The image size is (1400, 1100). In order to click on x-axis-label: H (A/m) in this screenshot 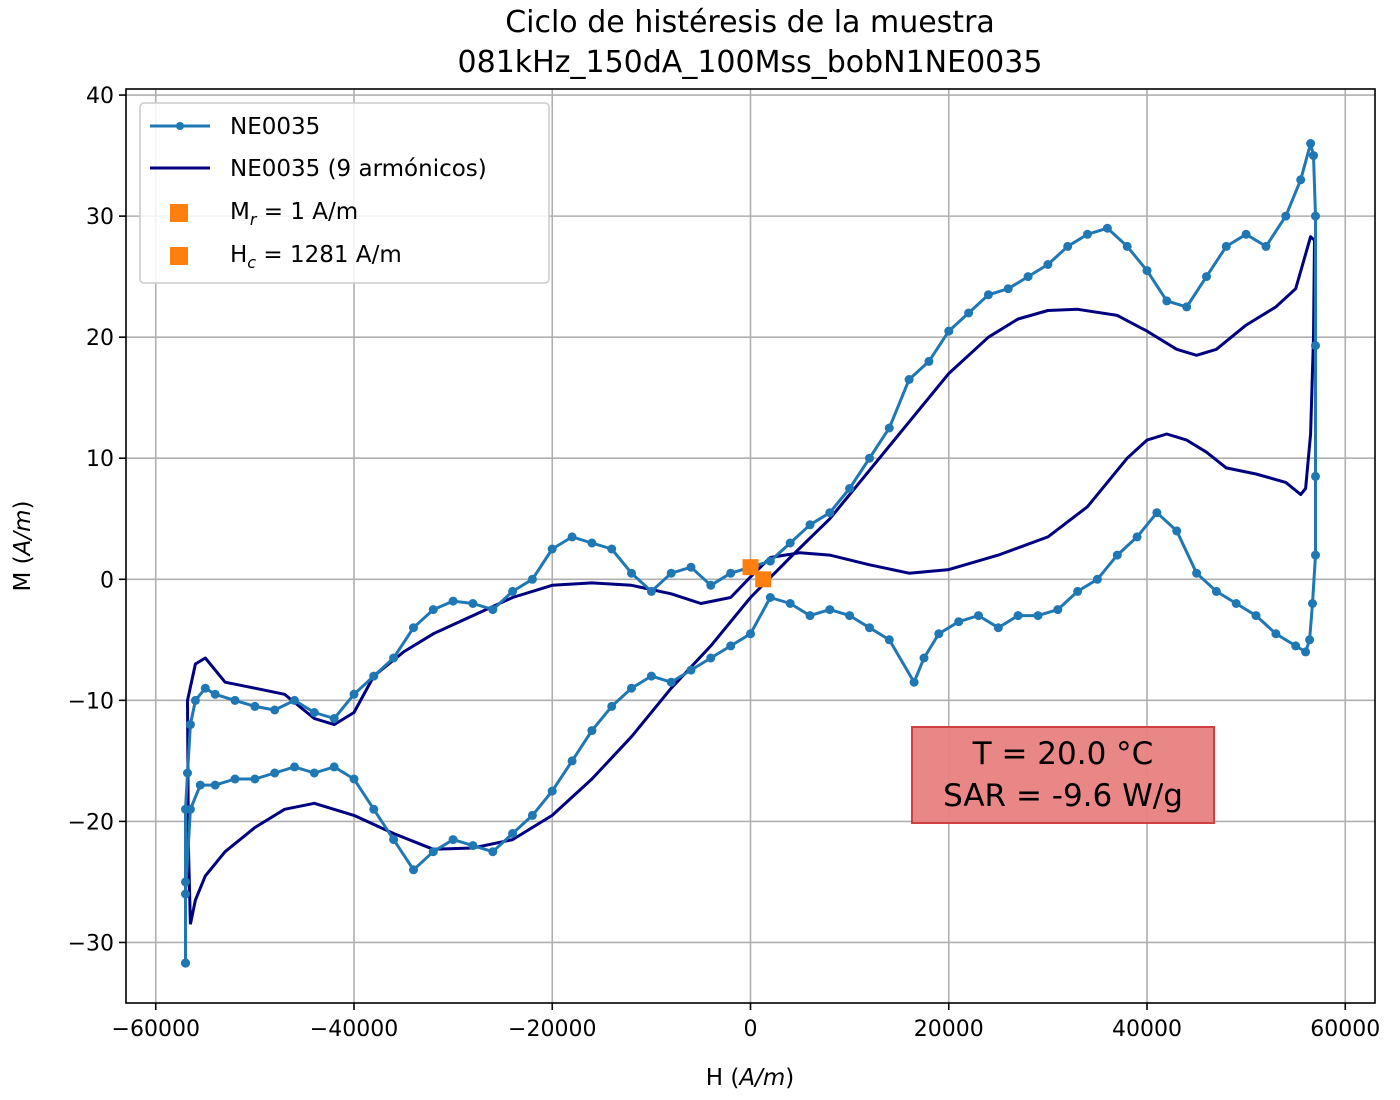, I will do `click(750, 1078)`.